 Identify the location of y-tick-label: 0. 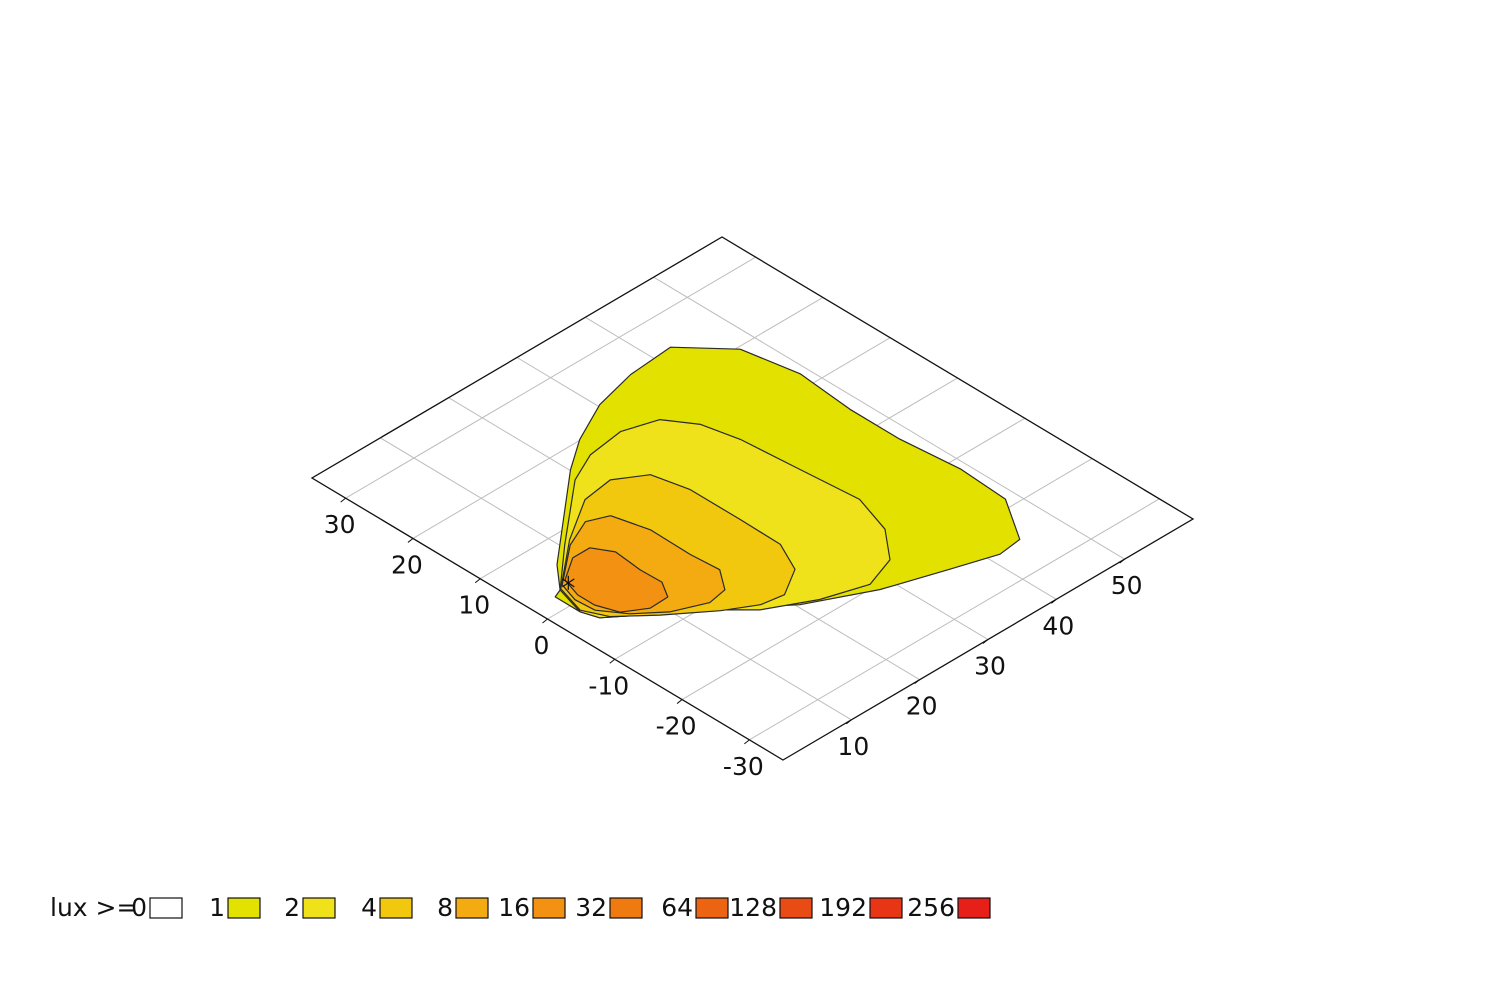
(542, 645).